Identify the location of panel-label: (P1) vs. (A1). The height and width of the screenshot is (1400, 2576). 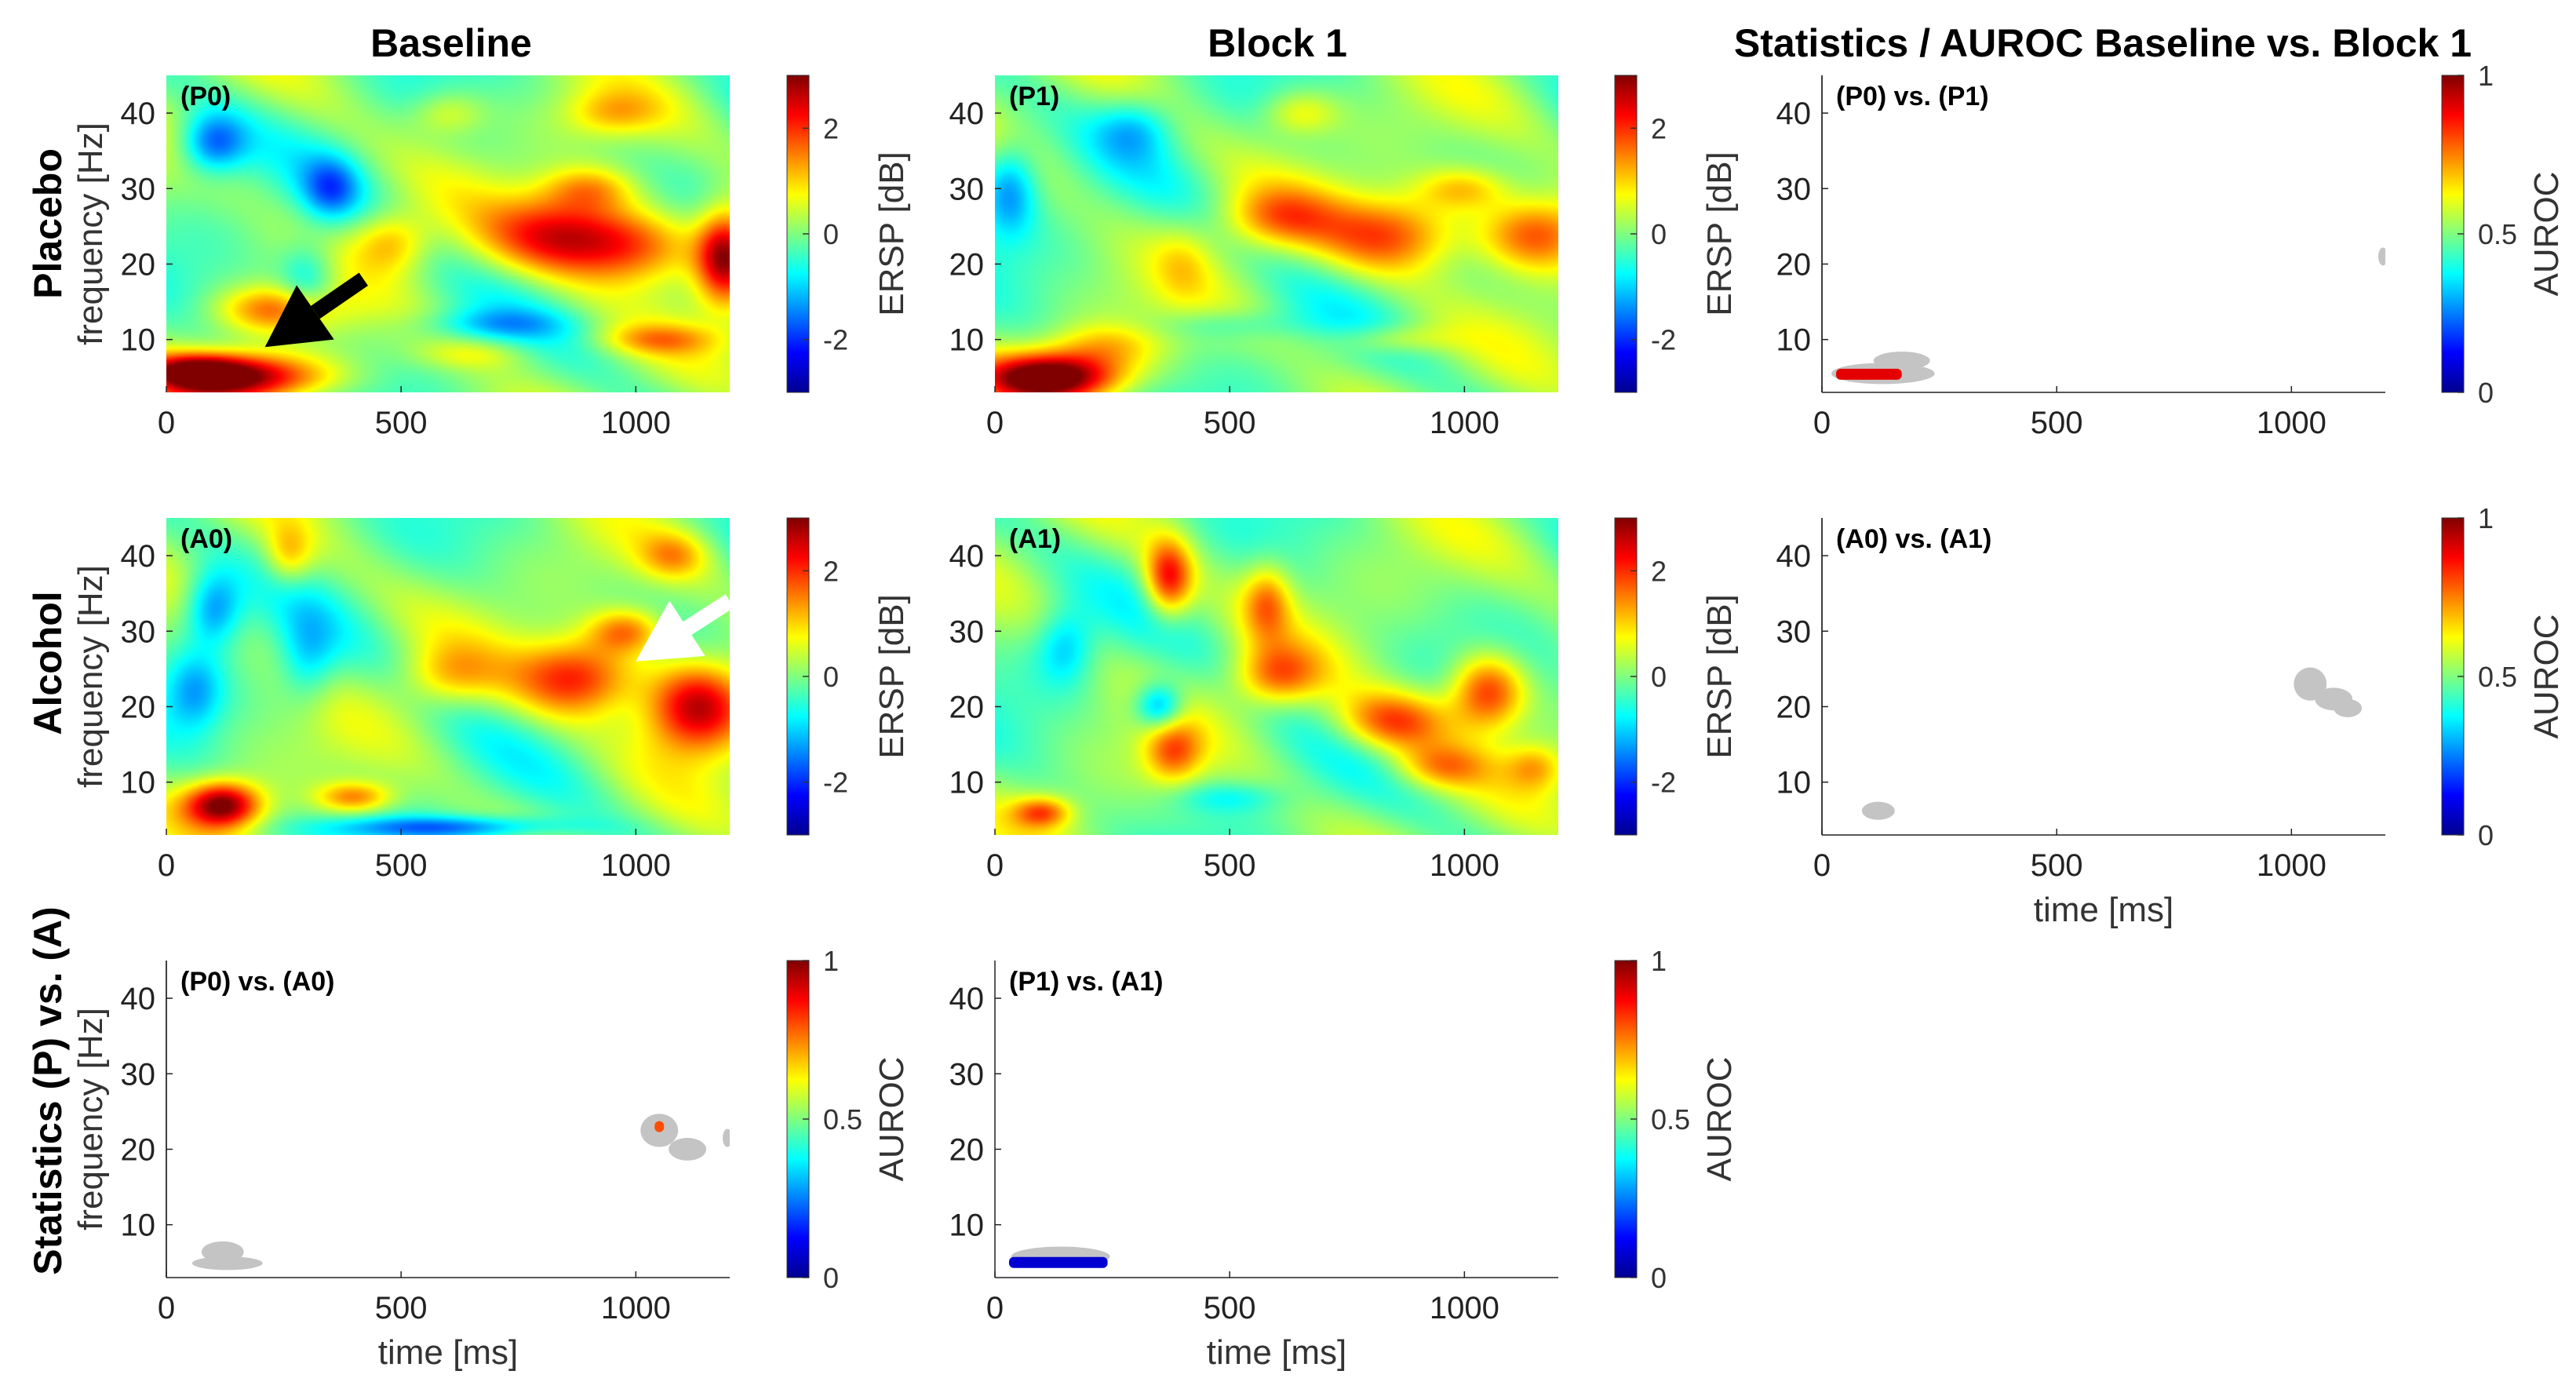
(1086, 982).